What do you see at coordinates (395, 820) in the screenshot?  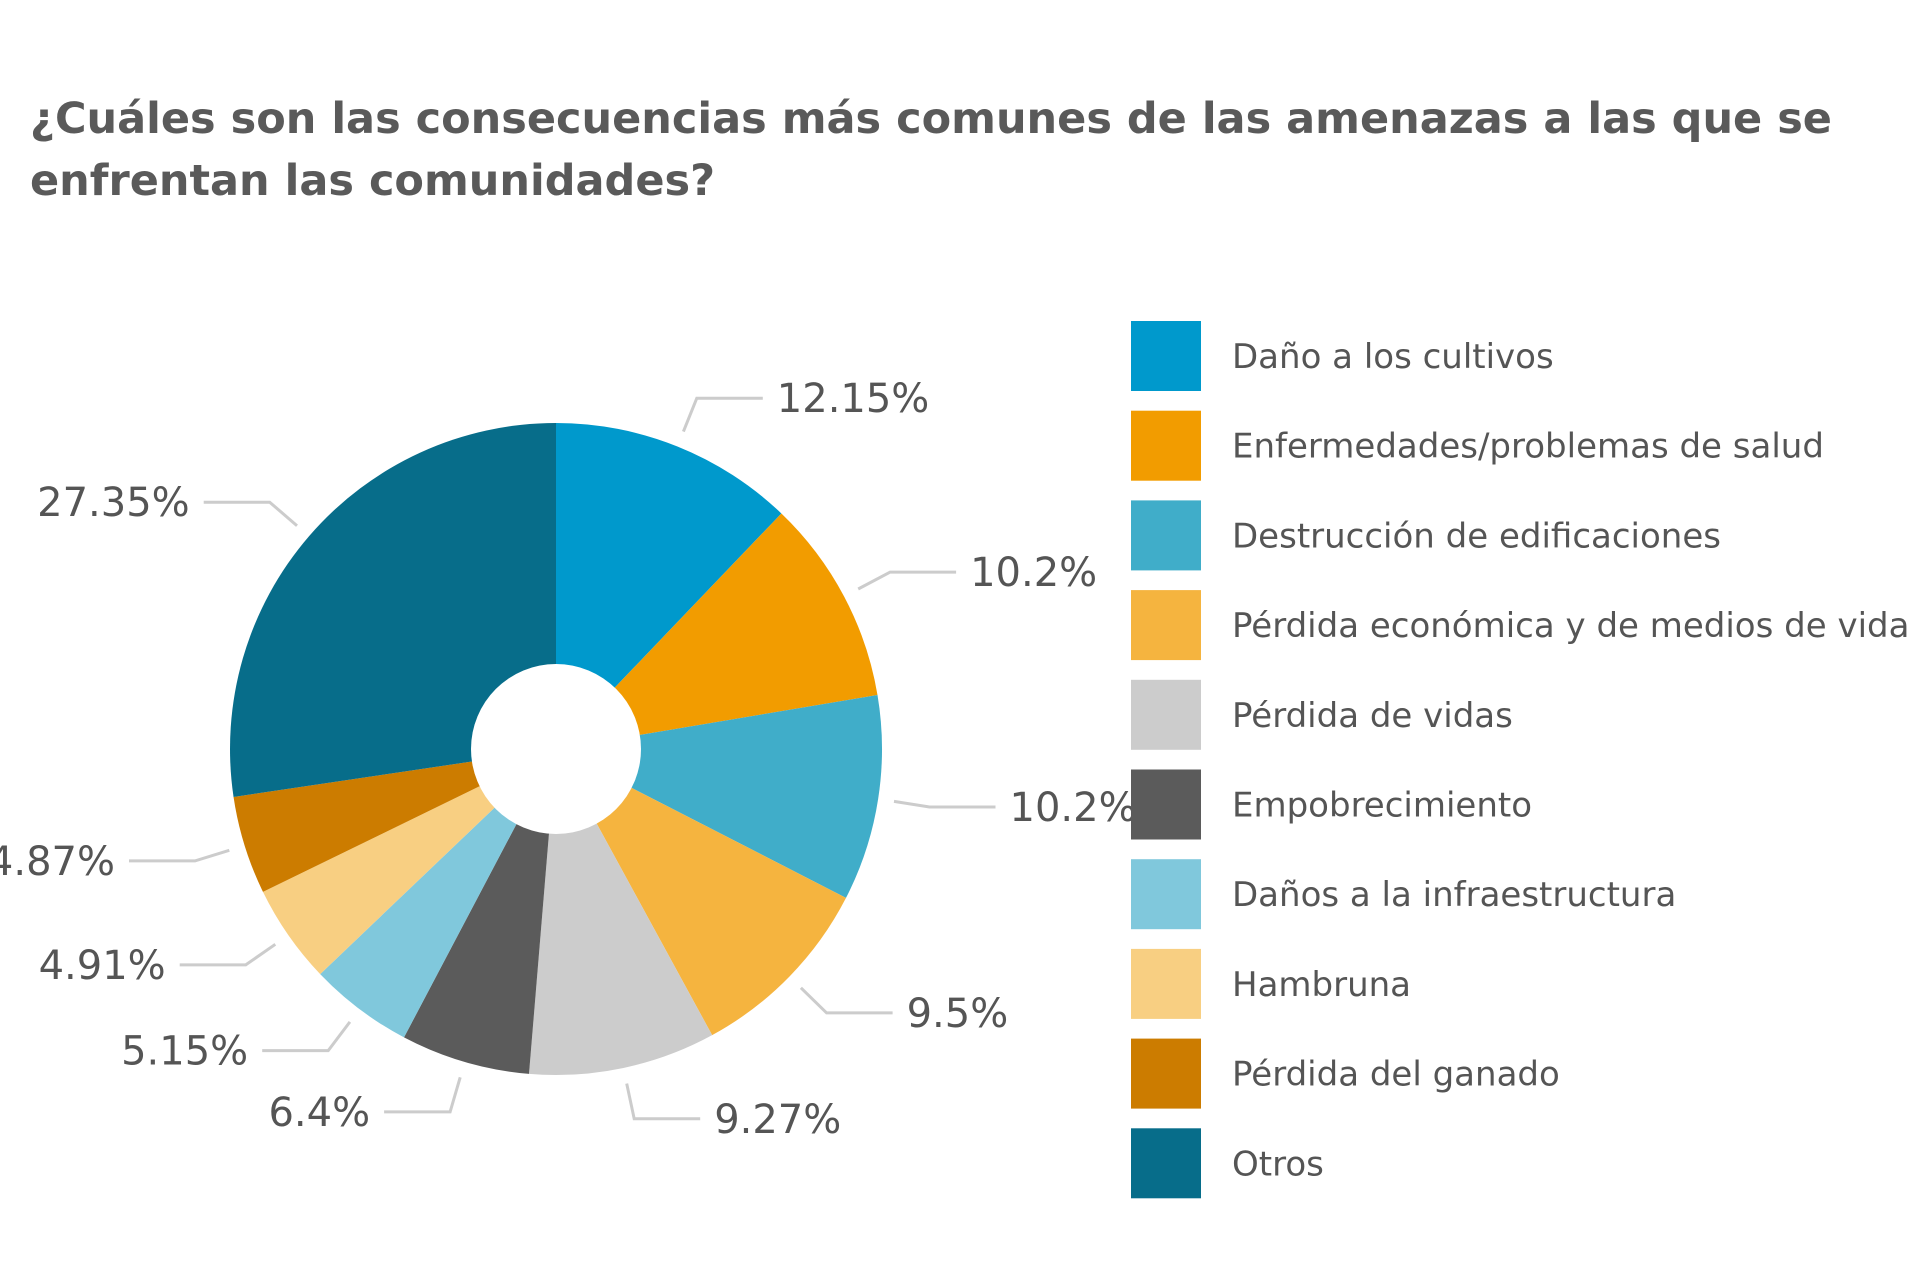 I see `slice-perdida-del-ganado` at bounding box center [395, 820].